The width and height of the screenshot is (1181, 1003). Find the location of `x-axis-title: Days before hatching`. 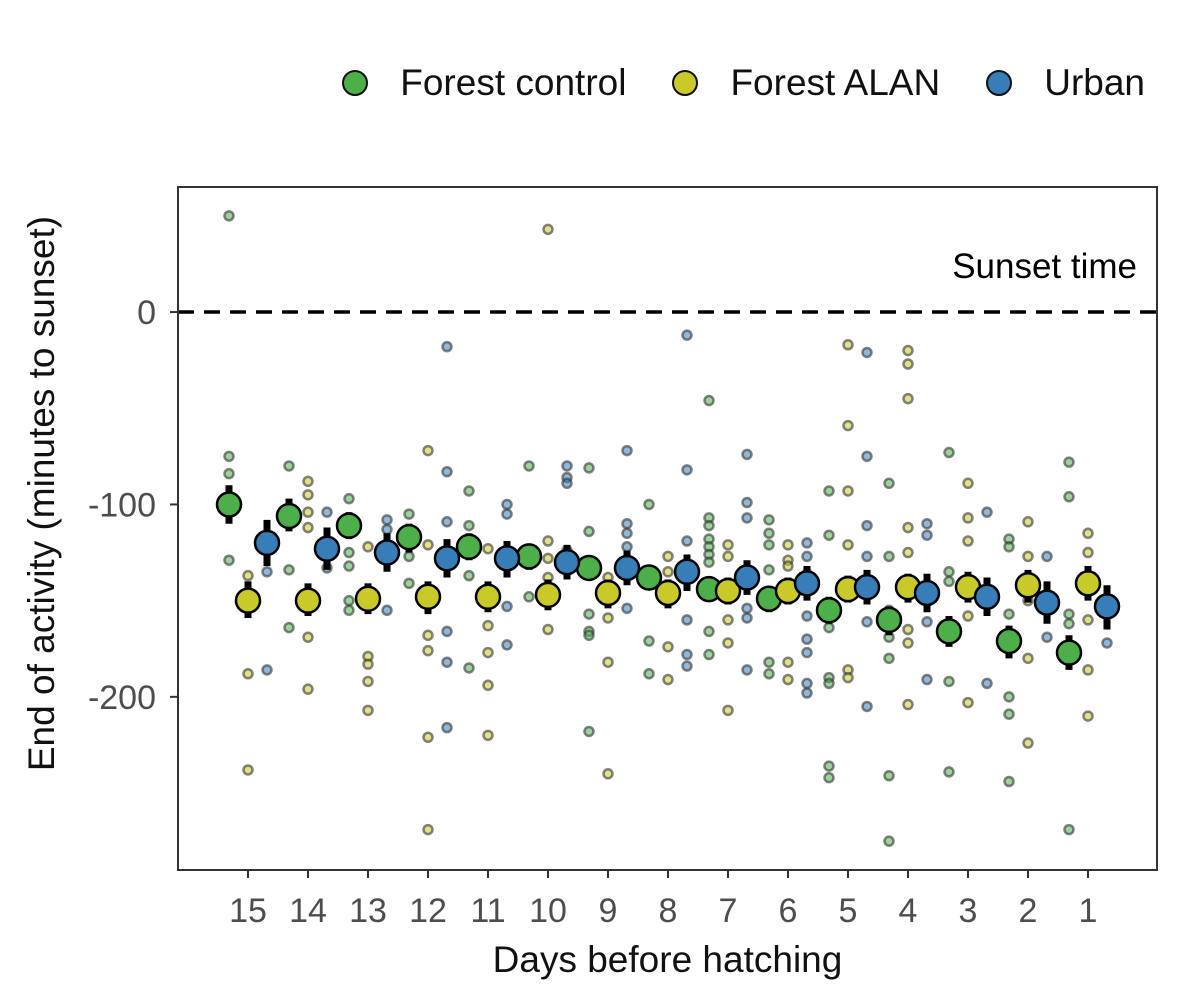

x-axis-title: Days before hatching is located at coordinates (668, 959).